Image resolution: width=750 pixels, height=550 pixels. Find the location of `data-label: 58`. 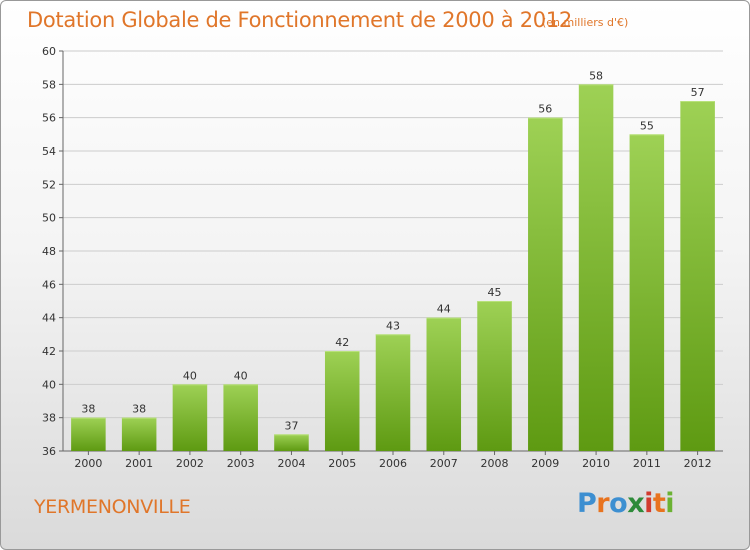

data-label: 58 is located at coordinates (596, 75).